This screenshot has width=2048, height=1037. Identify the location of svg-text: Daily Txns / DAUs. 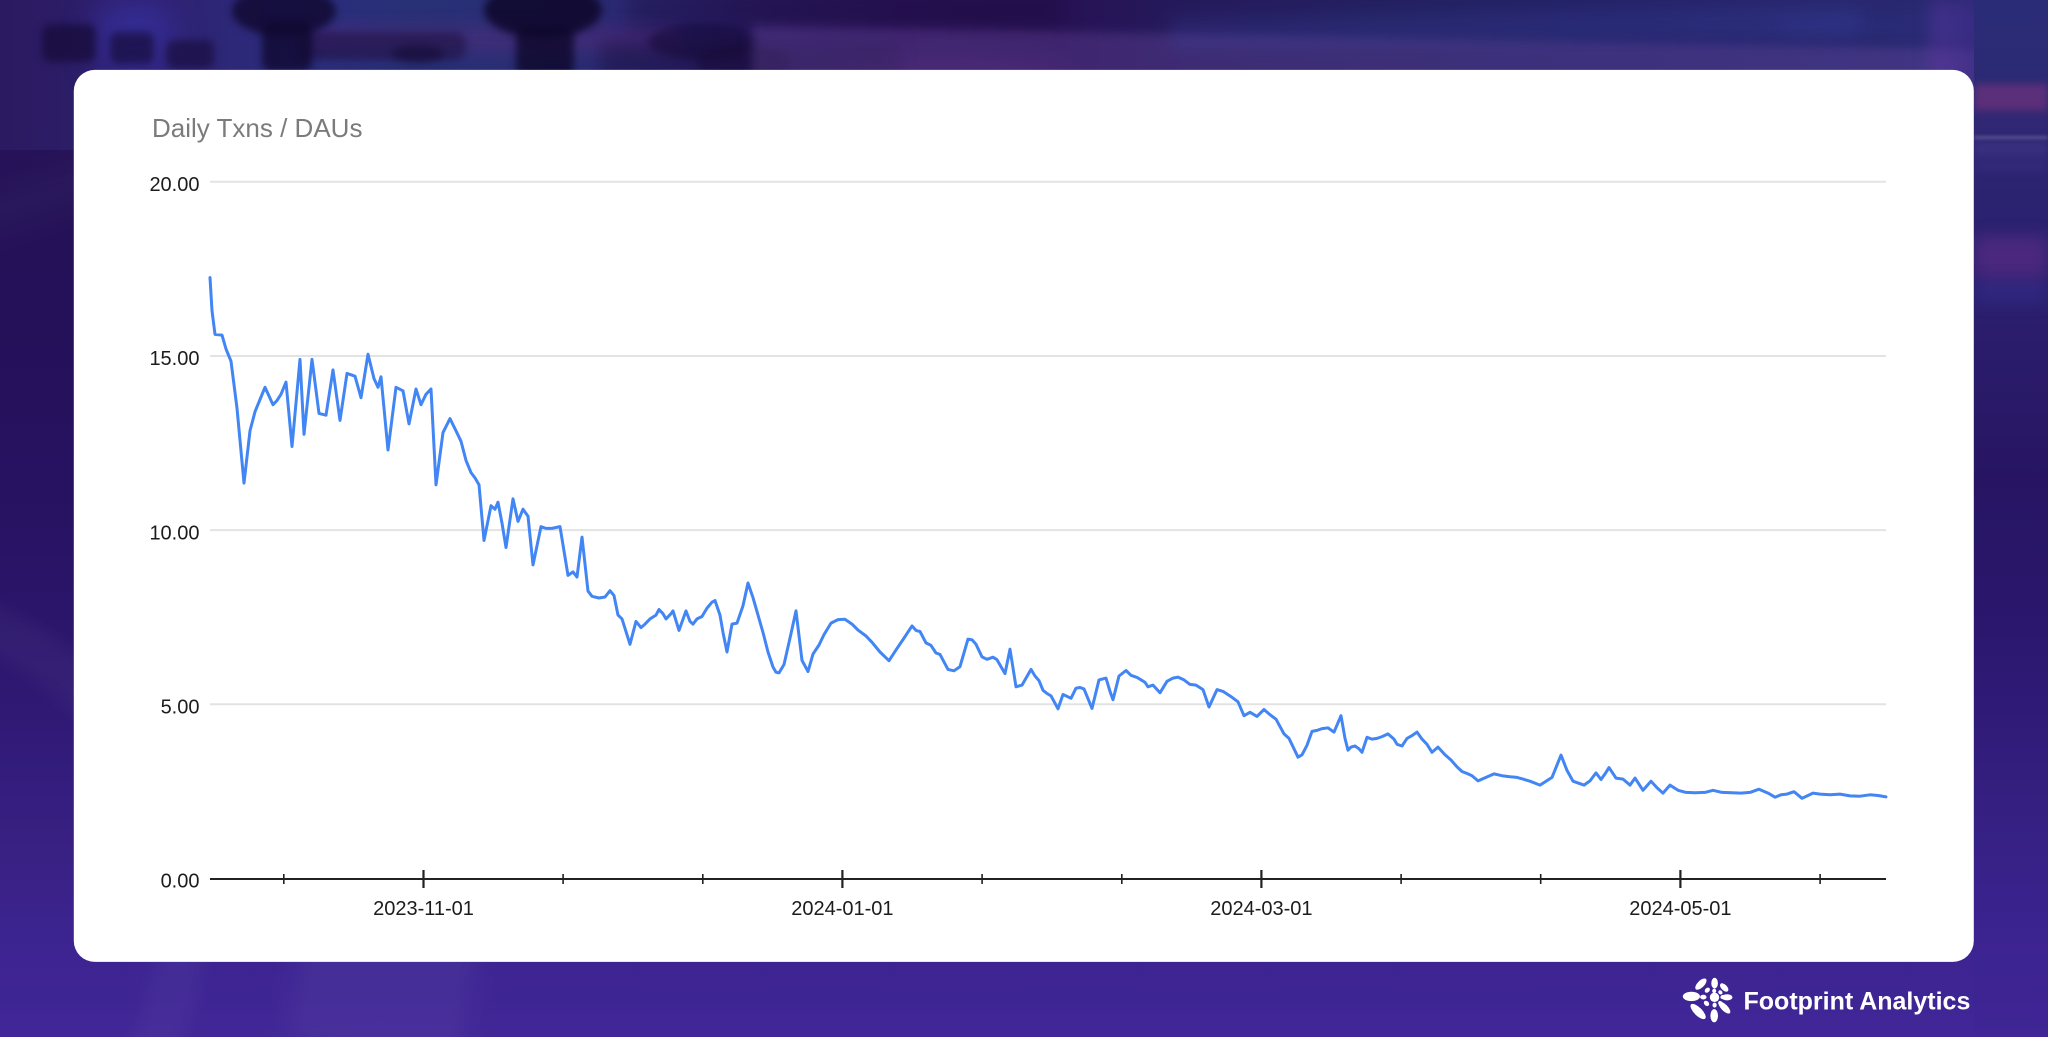
(257, 128).